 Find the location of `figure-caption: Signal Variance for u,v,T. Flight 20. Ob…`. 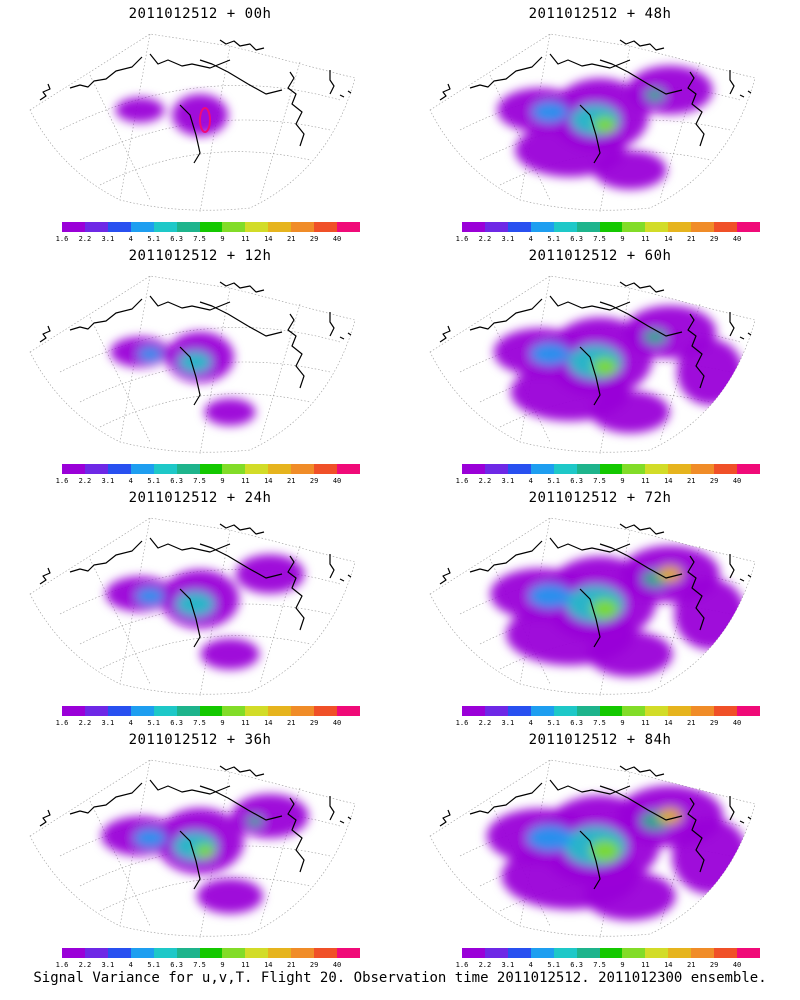

figure-caption: Signal Variance for u,v,T. Flight 20. Ob… is located at coordinates (400, 978).